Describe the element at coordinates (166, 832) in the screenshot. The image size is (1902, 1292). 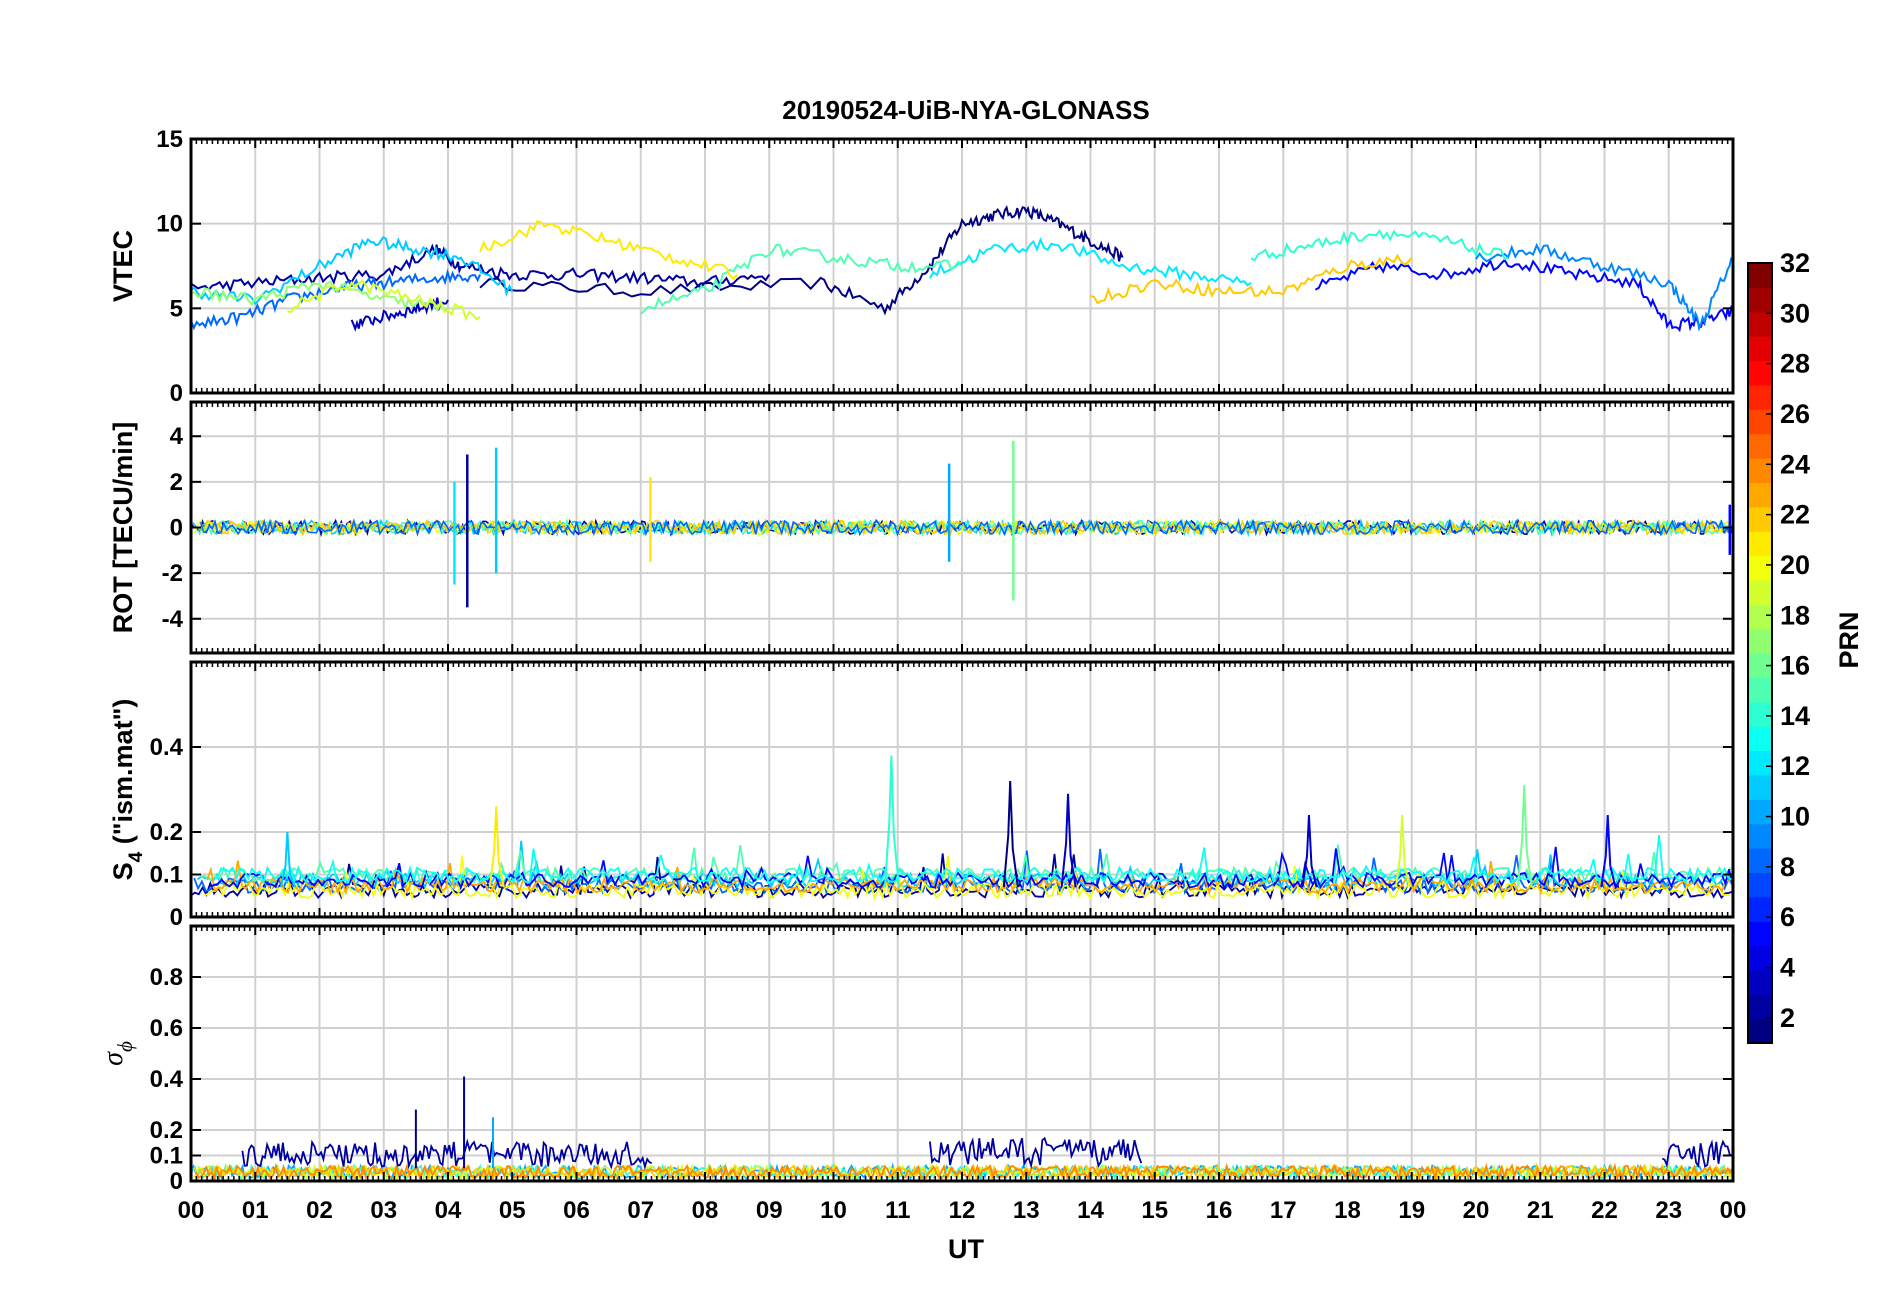
I see `y-tick-label: 0.2` at that location.